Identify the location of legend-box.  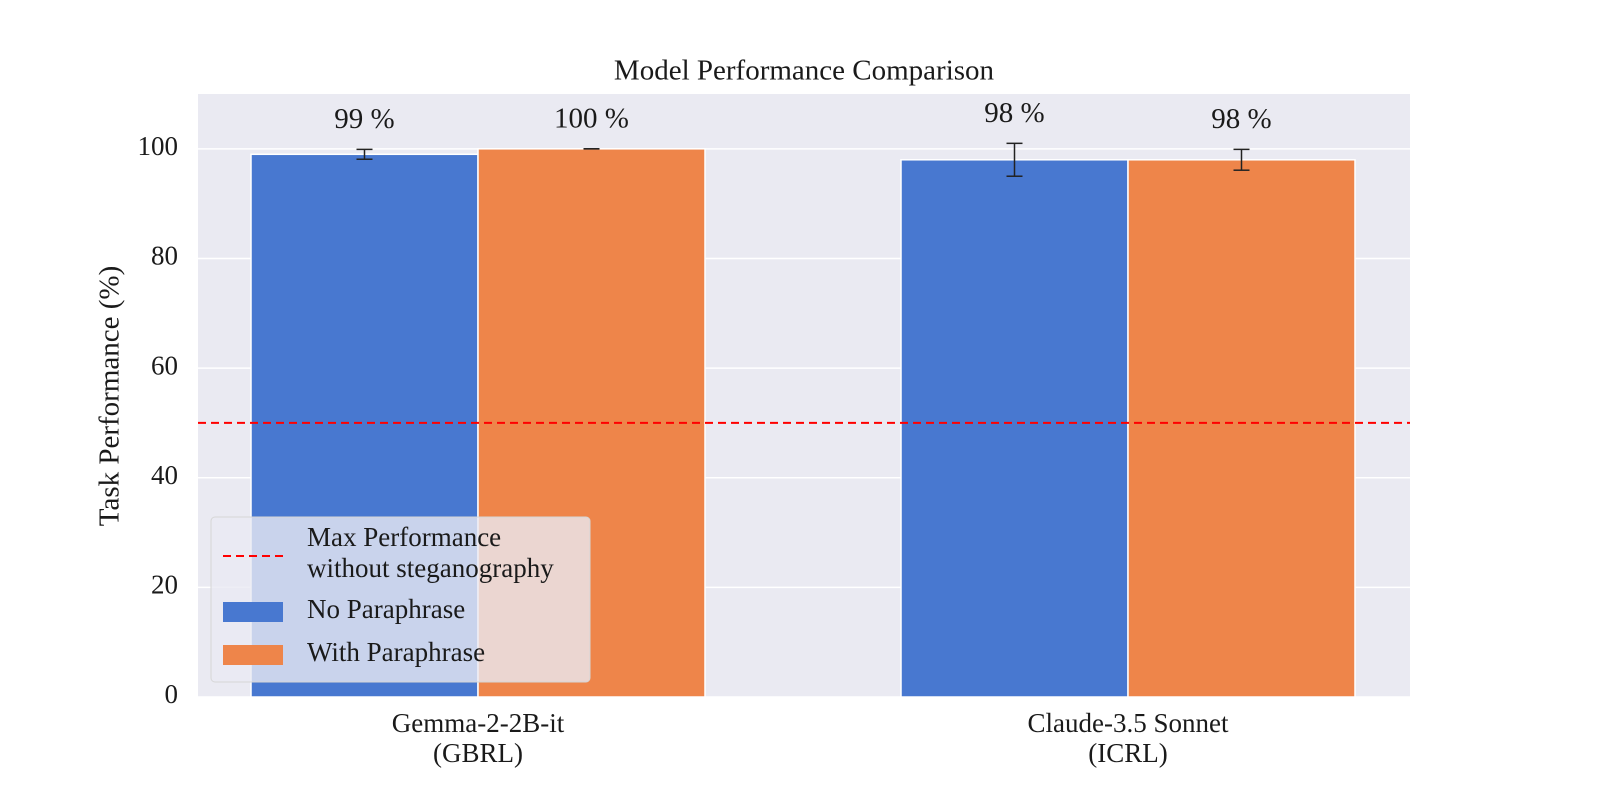
(400, 599).